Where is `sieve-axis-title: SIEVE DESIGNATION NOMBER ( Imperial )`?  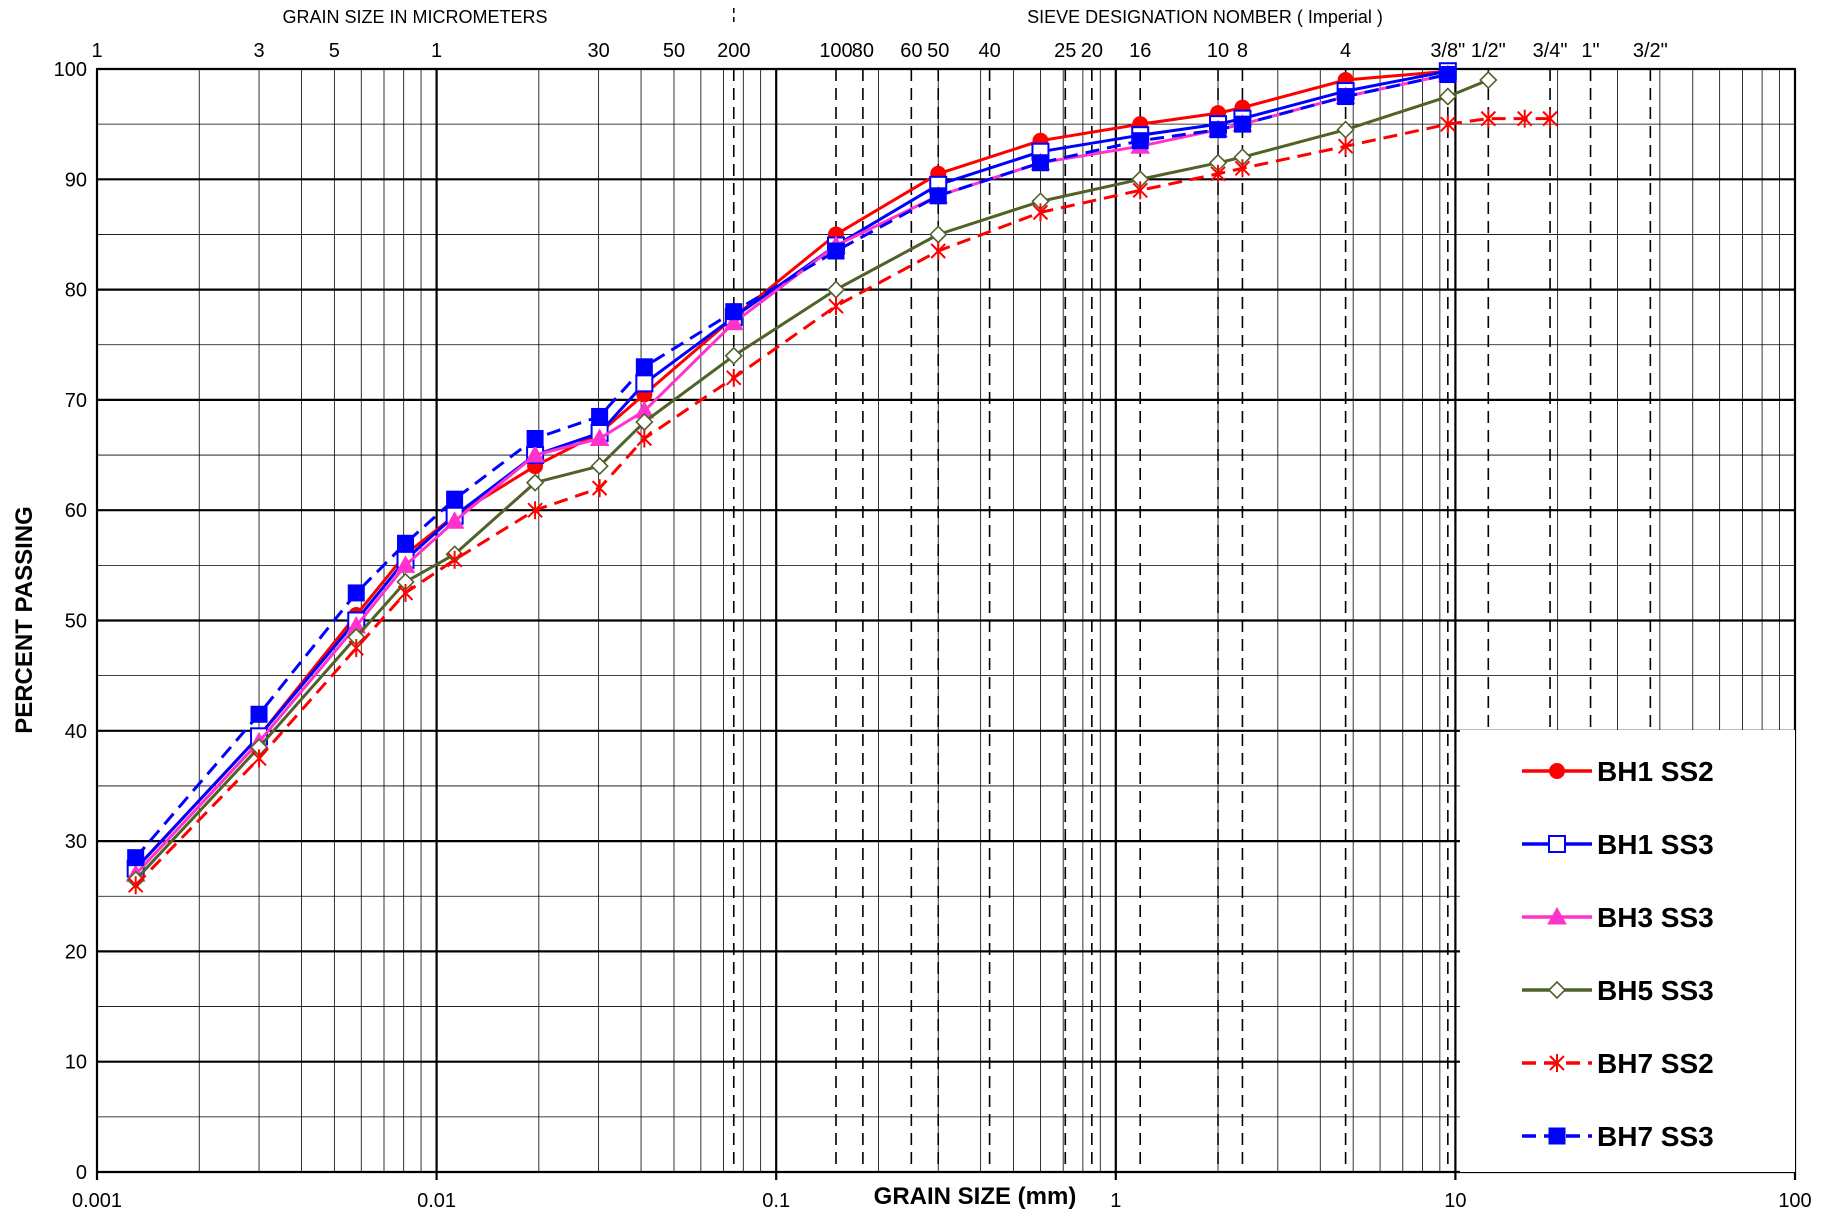 sieve-axis-title: SIEVE DESIGNATION NOMBER ( Imperial ) is located at coordinates (1205, 17).